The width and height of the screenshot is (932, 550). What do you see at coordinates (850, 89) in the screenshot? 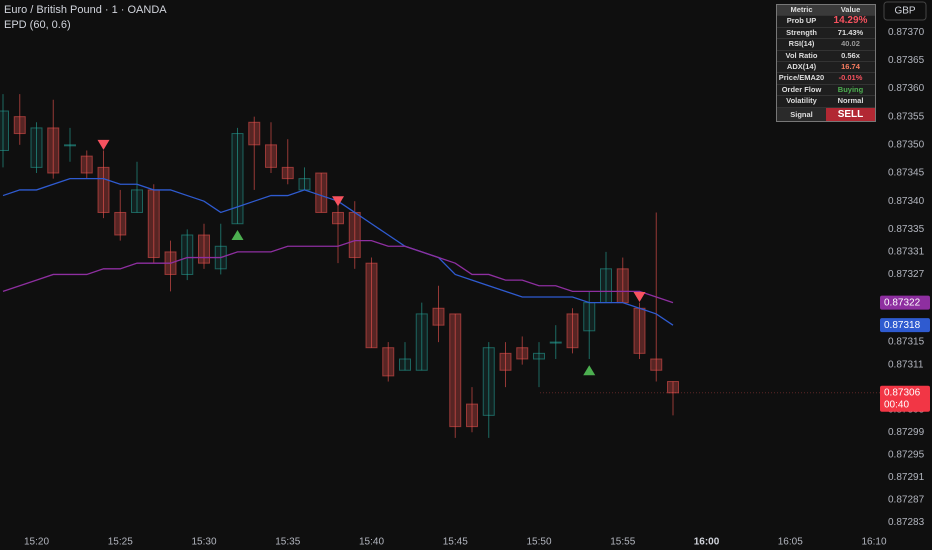
I see `table-cell: Buying` at bounding box center [850, 89].